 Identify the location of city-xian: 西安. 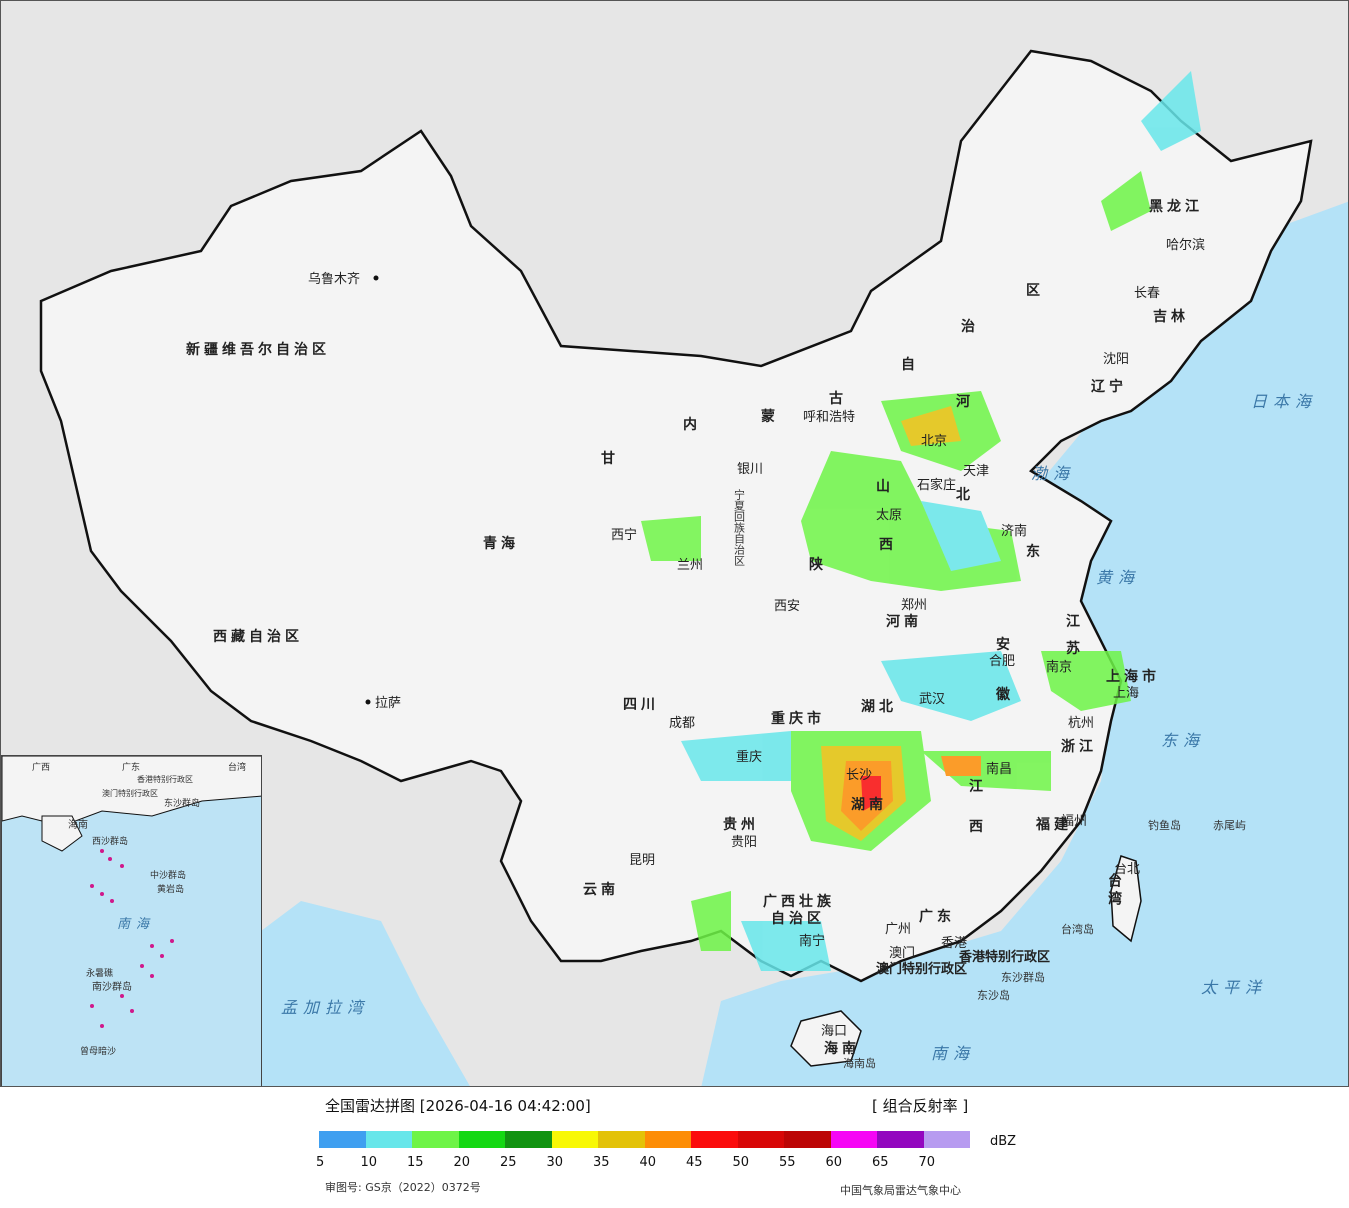
(787, 606).